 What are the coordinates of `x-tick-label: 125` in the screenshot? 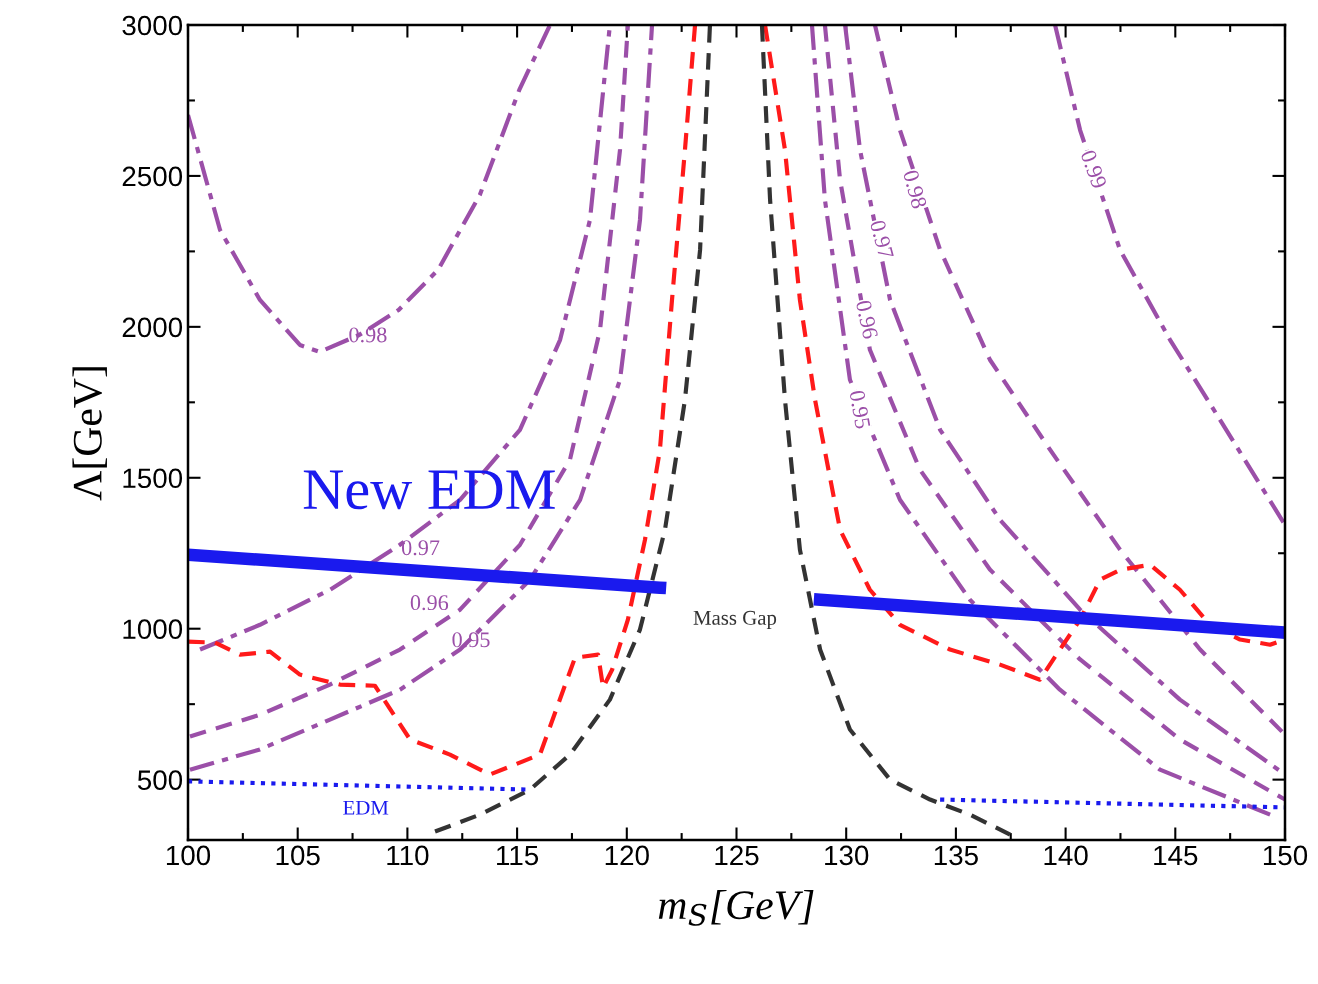 It's located at (737, 855).